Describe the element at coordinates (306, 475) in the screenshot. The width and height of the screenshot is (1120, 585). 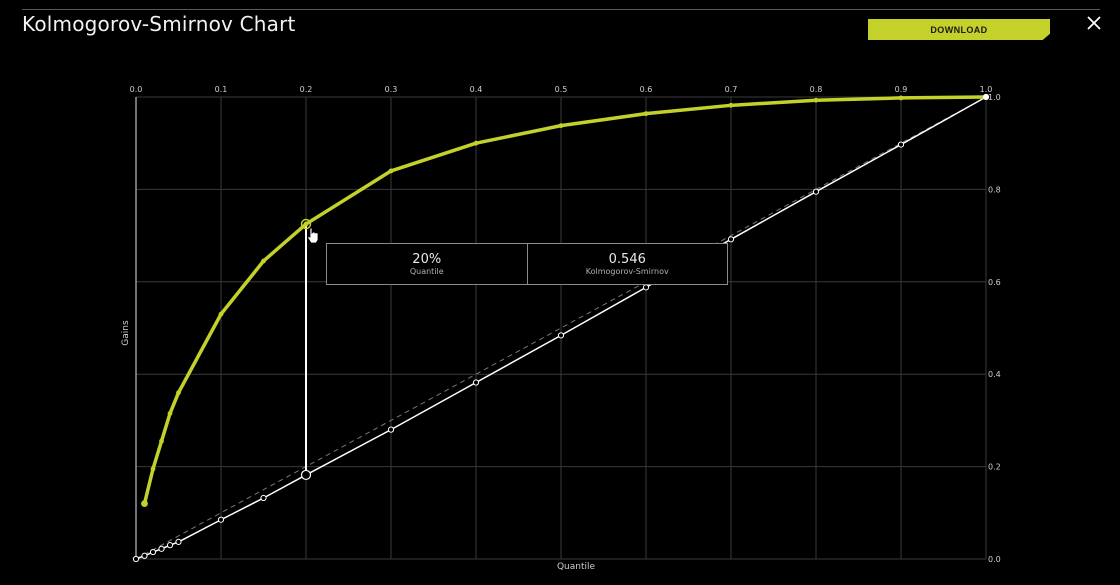
I see `highlight-baseline-point` at that location.